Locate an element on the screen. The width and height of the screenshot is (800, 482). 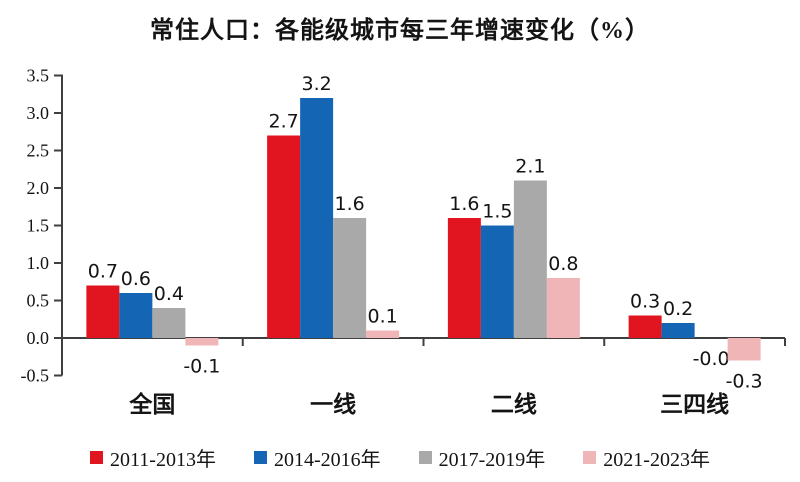
bar-value-label: 3.2 is located at coordinates (317, 84).